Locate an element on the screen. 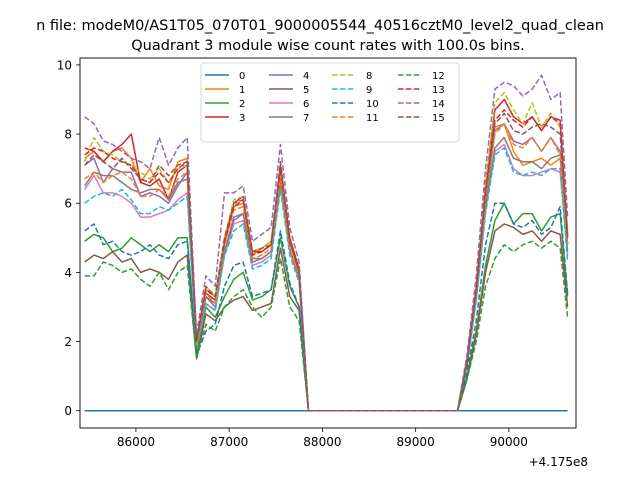 This screenshot has width=640, height=480. legend-label-10: 10 is located at coordinates (372, 104).